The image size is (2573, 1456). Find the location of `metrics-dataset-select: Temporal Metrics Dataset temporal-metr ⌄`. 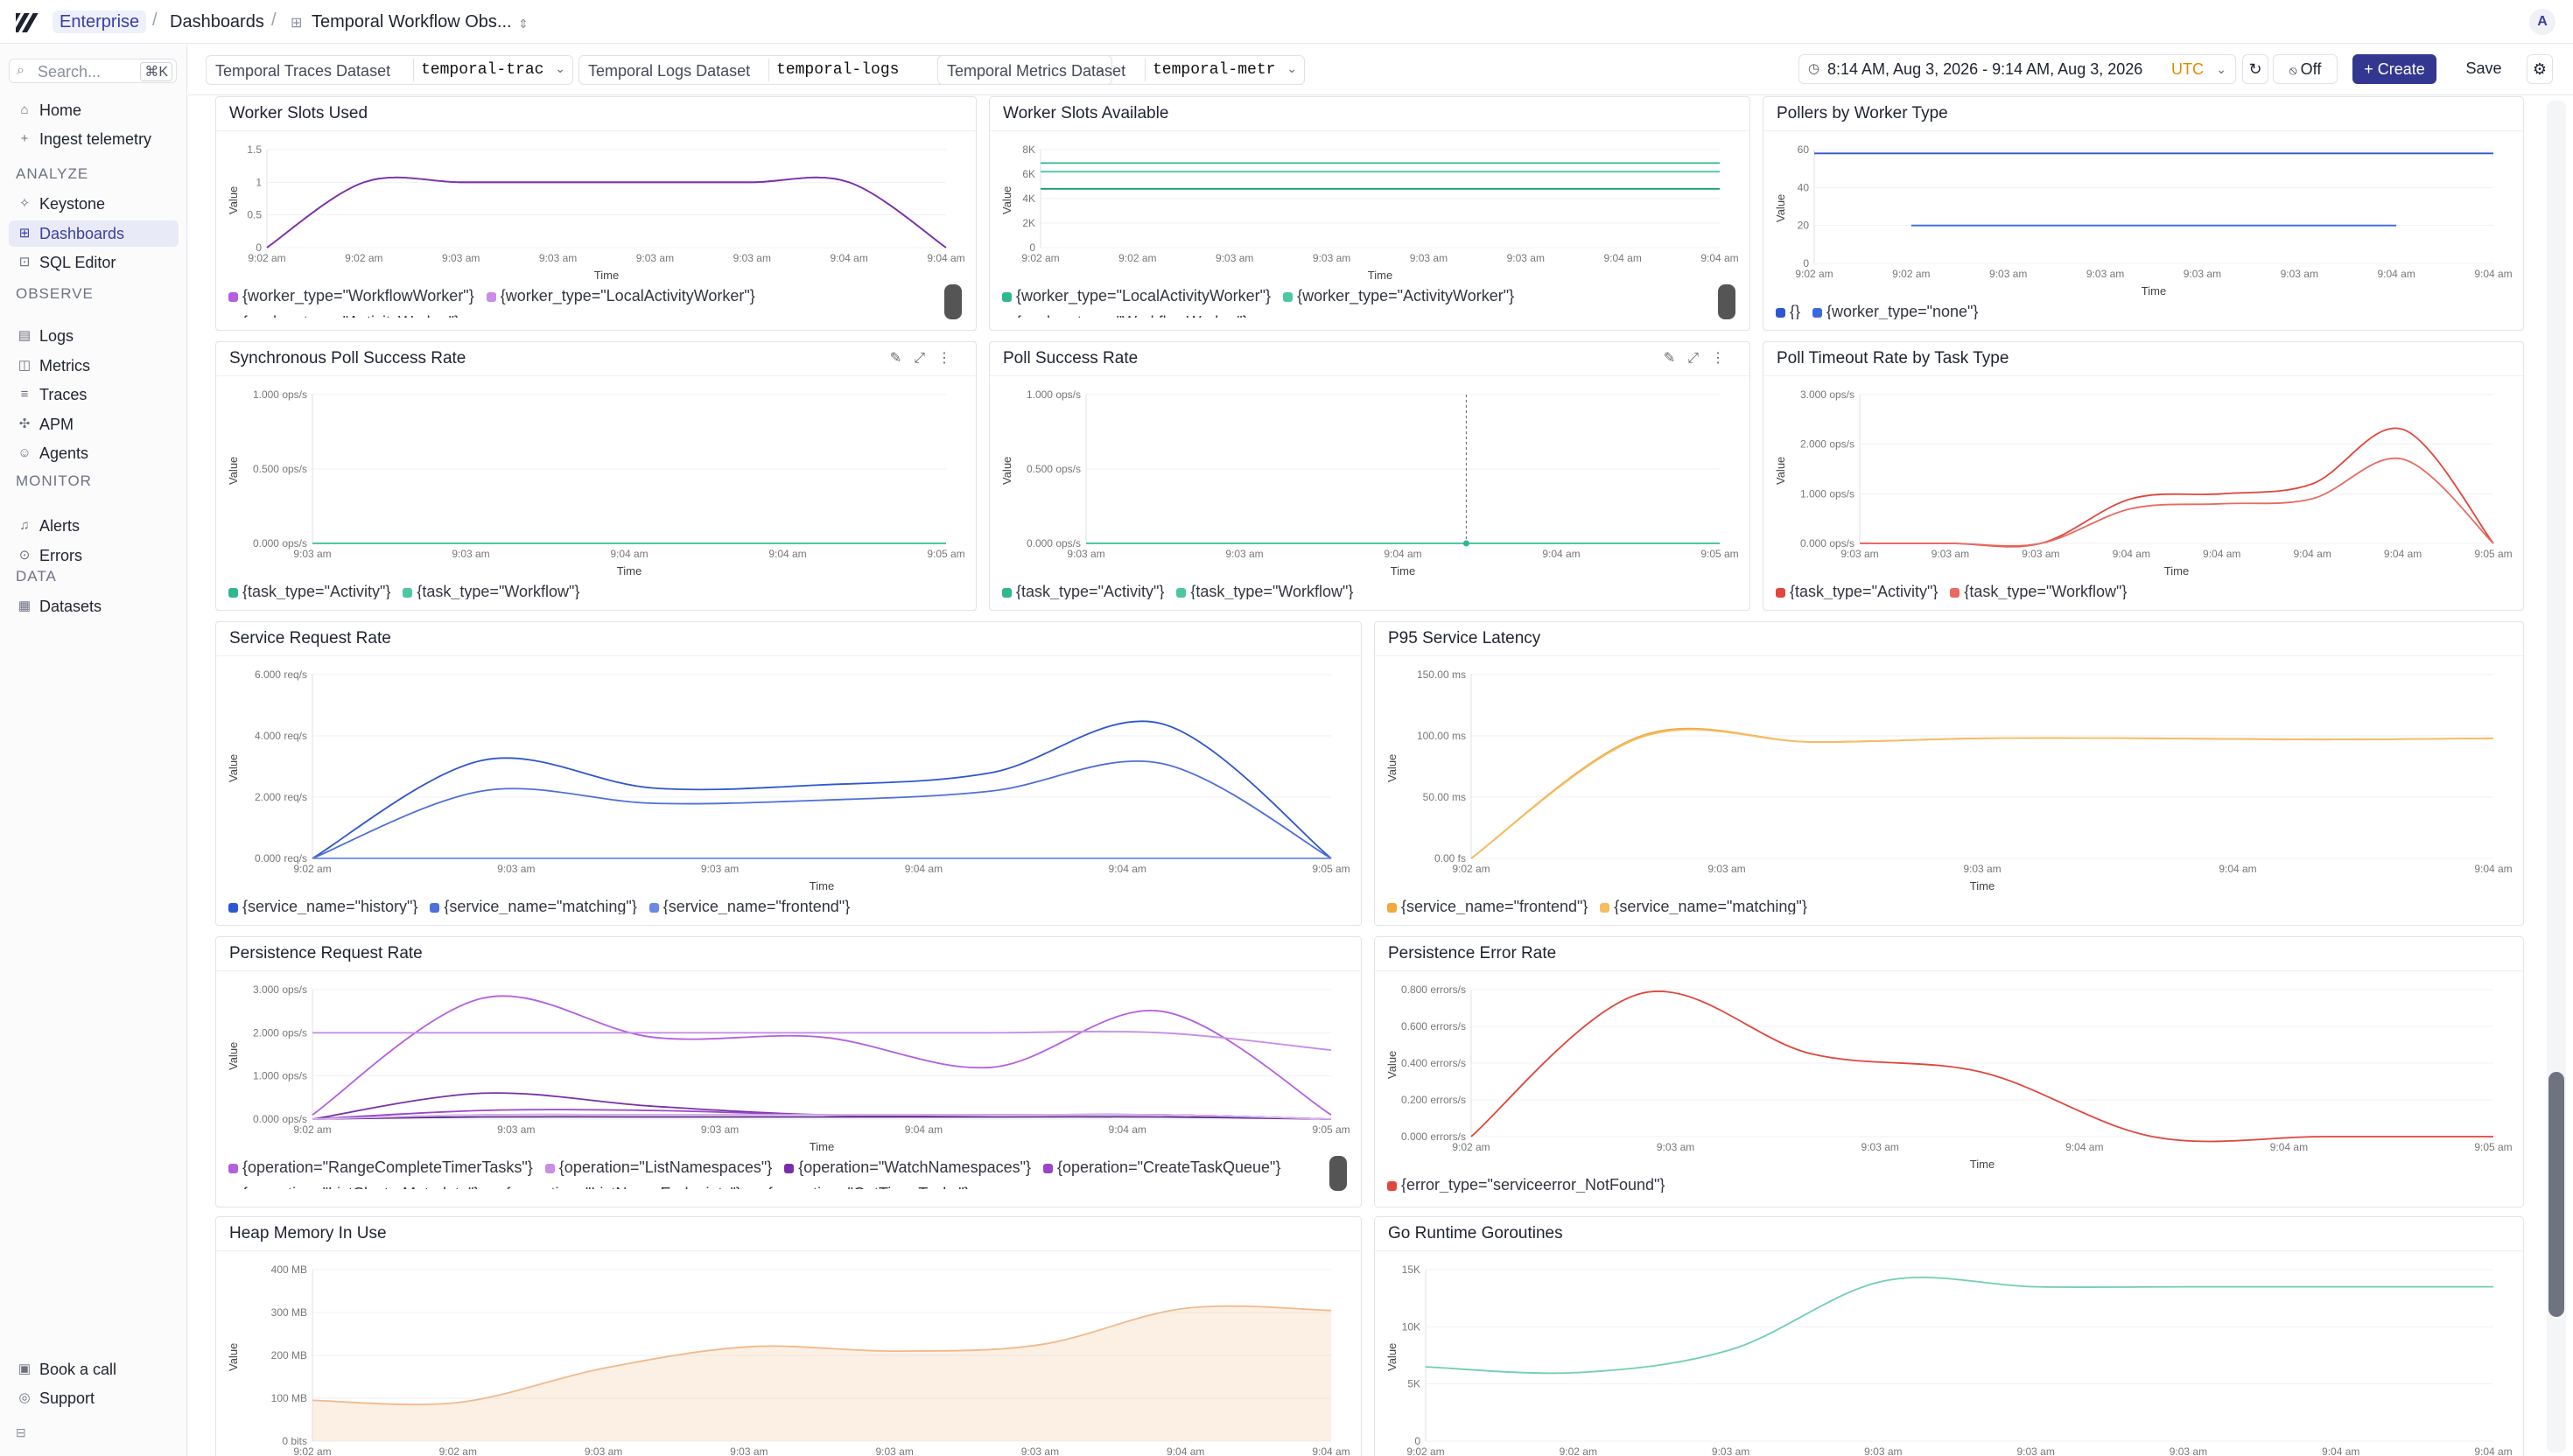

metrics-dataset-select: Temporal Metrics Dataset temporal-metr ⌄ is located at coordinates (1121, 70).